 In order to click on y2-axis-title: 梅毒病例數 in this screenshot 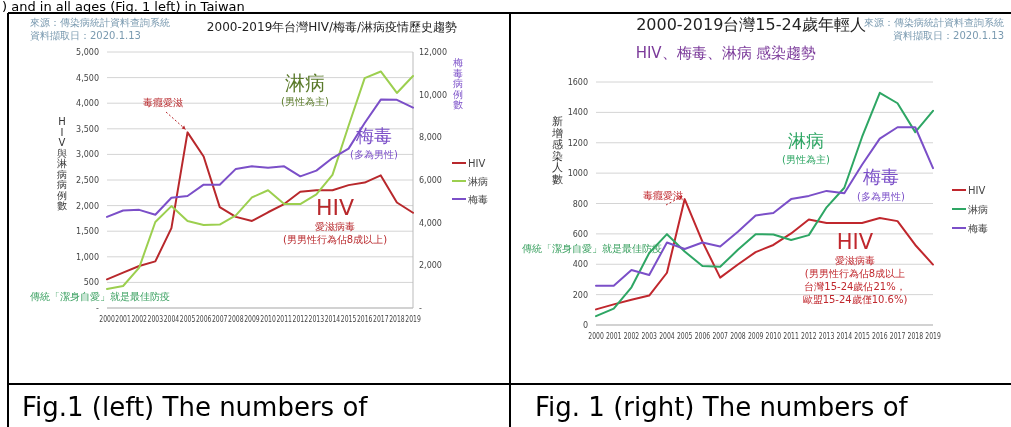, I will do `click(457, 83)`.